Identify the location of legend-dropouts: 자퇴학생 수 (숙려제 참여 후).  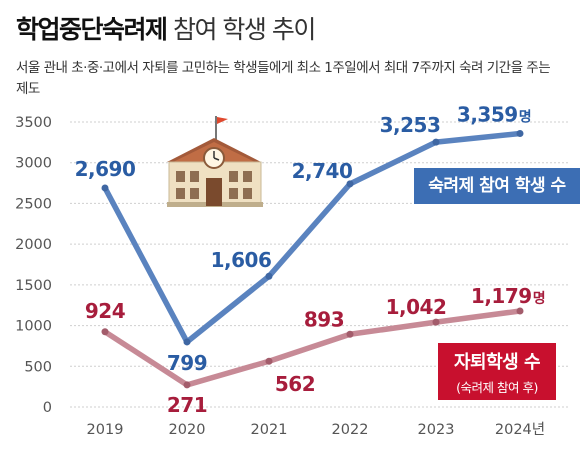
(497, 371).